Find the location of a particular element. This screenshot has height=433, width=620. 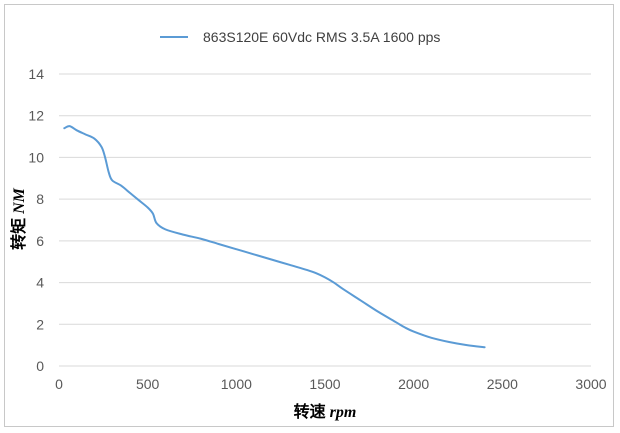

y-tick-label: 12 is located at coordinates (36, 116).